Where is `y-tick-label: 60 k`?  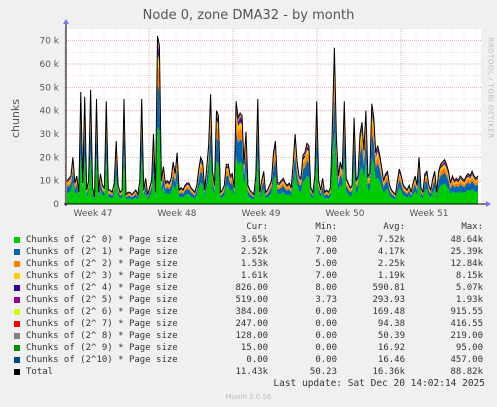 y-tick-label: 60 k is located at coordinates (49, 65).